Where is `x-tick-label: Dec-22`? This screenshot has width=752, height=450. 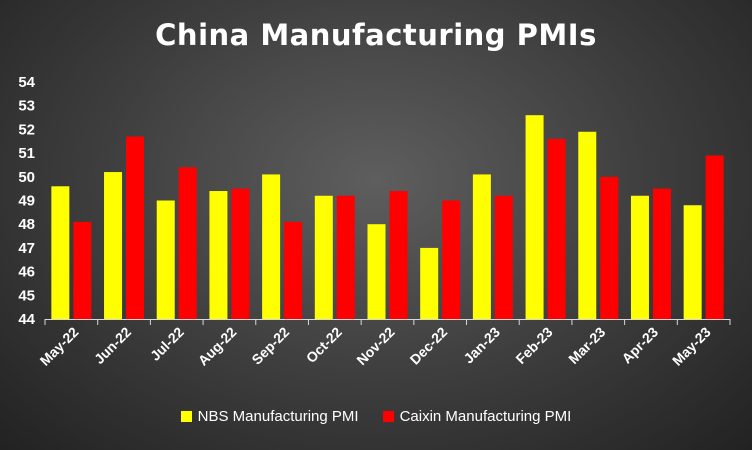
x-tick-label: Dec-22 is located at coordinates (429, 346).